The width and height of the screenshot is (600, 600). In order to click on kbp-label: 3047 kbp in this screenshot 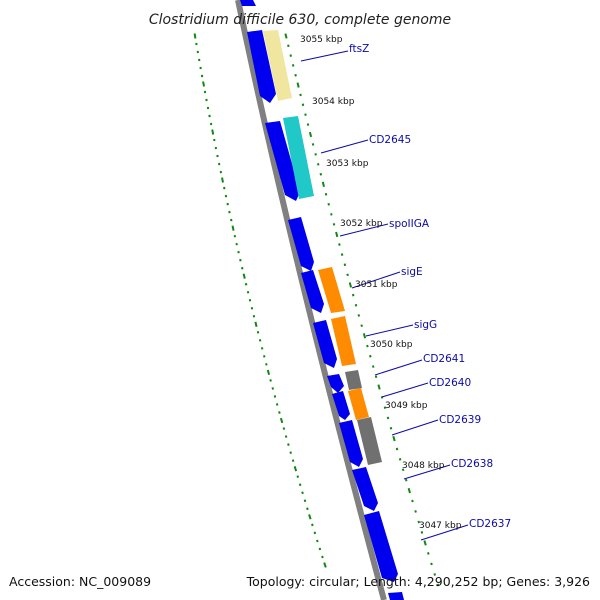, I will do `click(440, 526)`.